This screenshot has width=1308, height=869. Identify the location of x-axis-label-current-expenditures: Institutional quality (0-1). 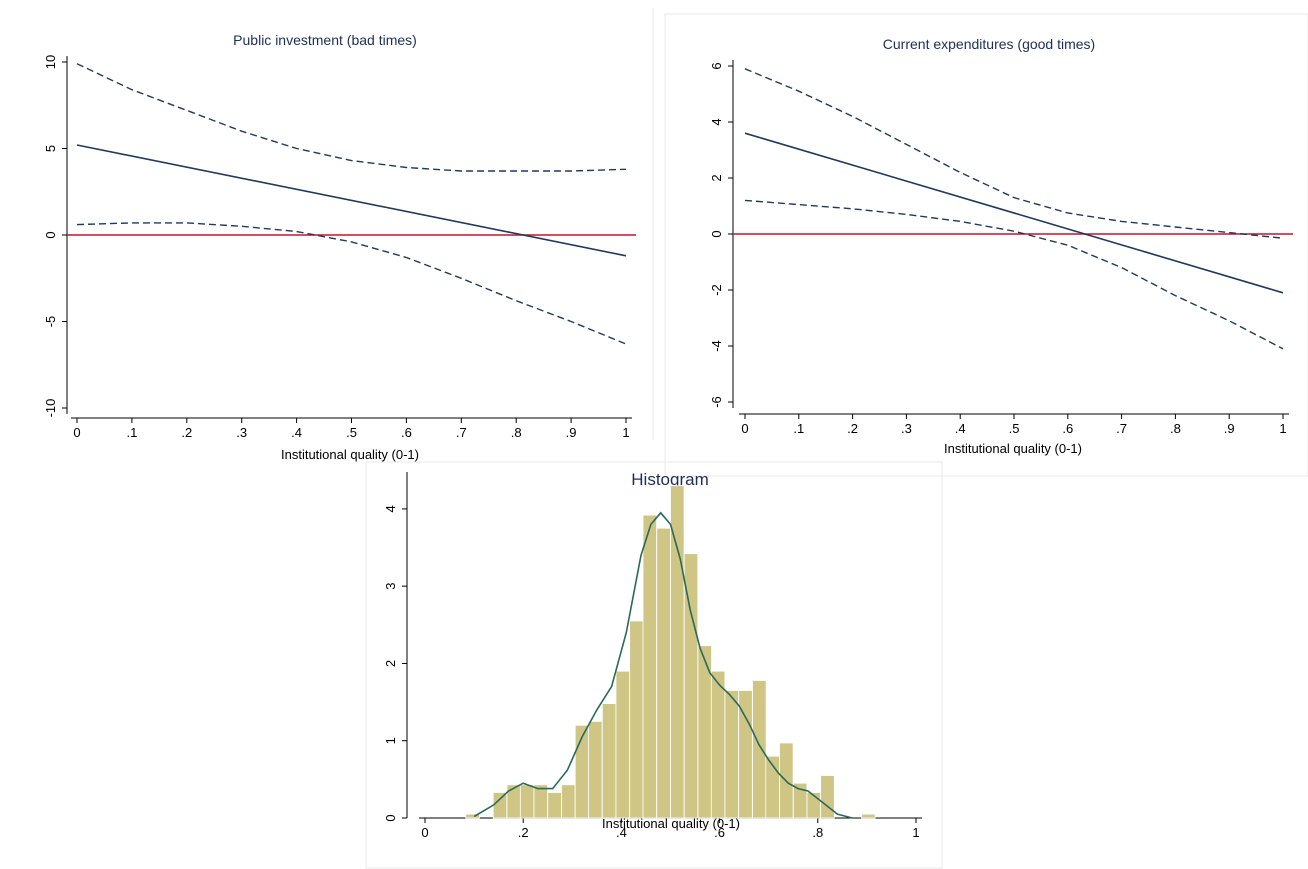
(1013, 448).